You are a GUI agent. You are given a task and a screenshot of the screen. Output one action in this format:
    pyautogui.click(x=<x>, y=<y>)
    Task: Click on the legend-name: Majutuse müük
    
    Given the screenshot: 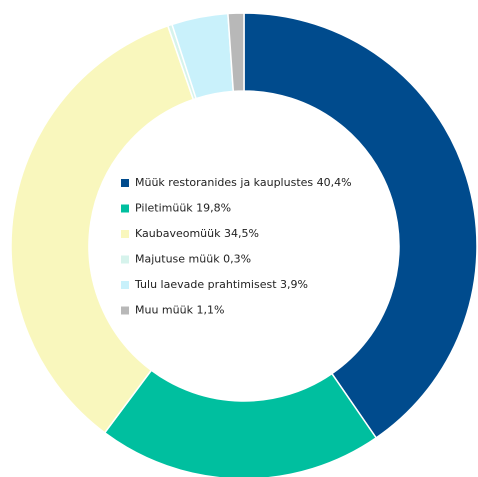 What is the action you would take?
    pyautogui.click(x=177, y=259)
    